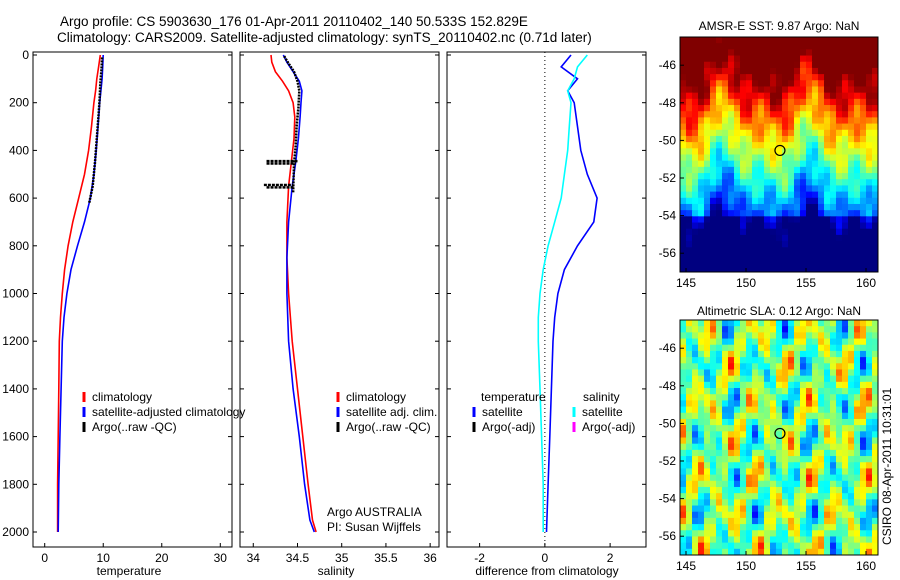 This screenshot has width=900, height=580. What do you see at coordinates (502, 412) in the screenshot?
I see `difference-legend-label: satellite` at bounding box center [502, 412].